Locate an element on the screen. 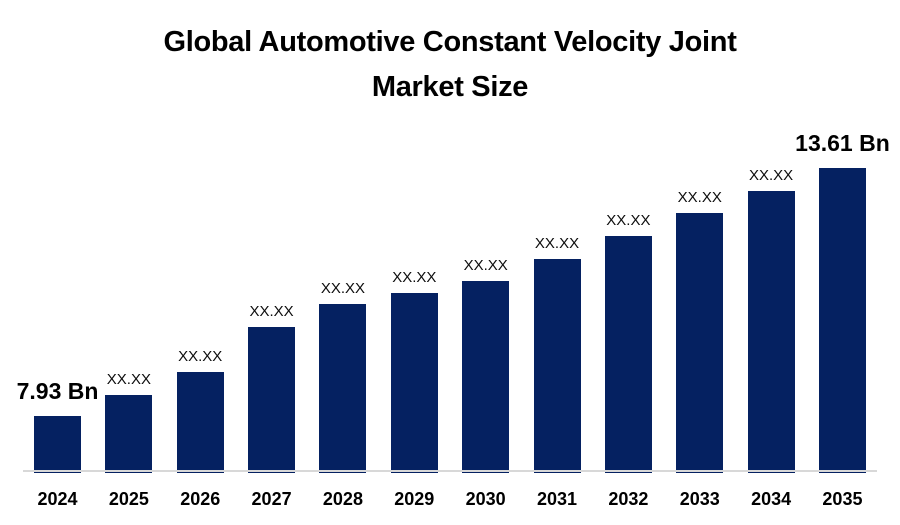 The width and height of the screenshot is (900, 525). x-axis-label: 2024 is located at coordinates (57, 499).